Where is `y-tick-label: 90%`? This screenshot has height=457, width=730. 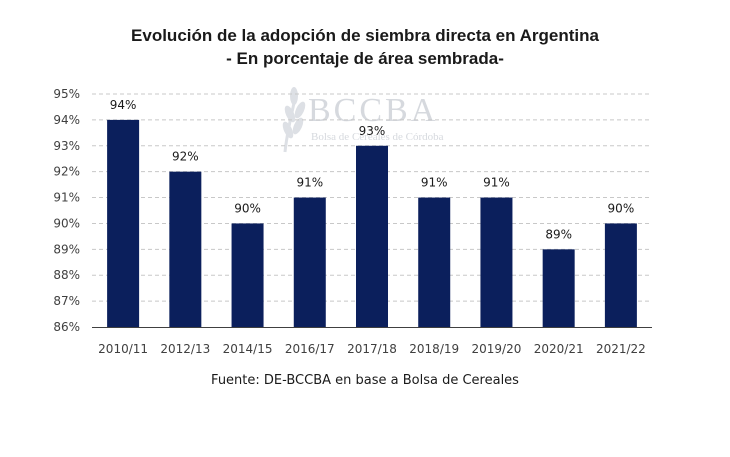 y-tick-label: 90% is located at coordinates (66, 223).